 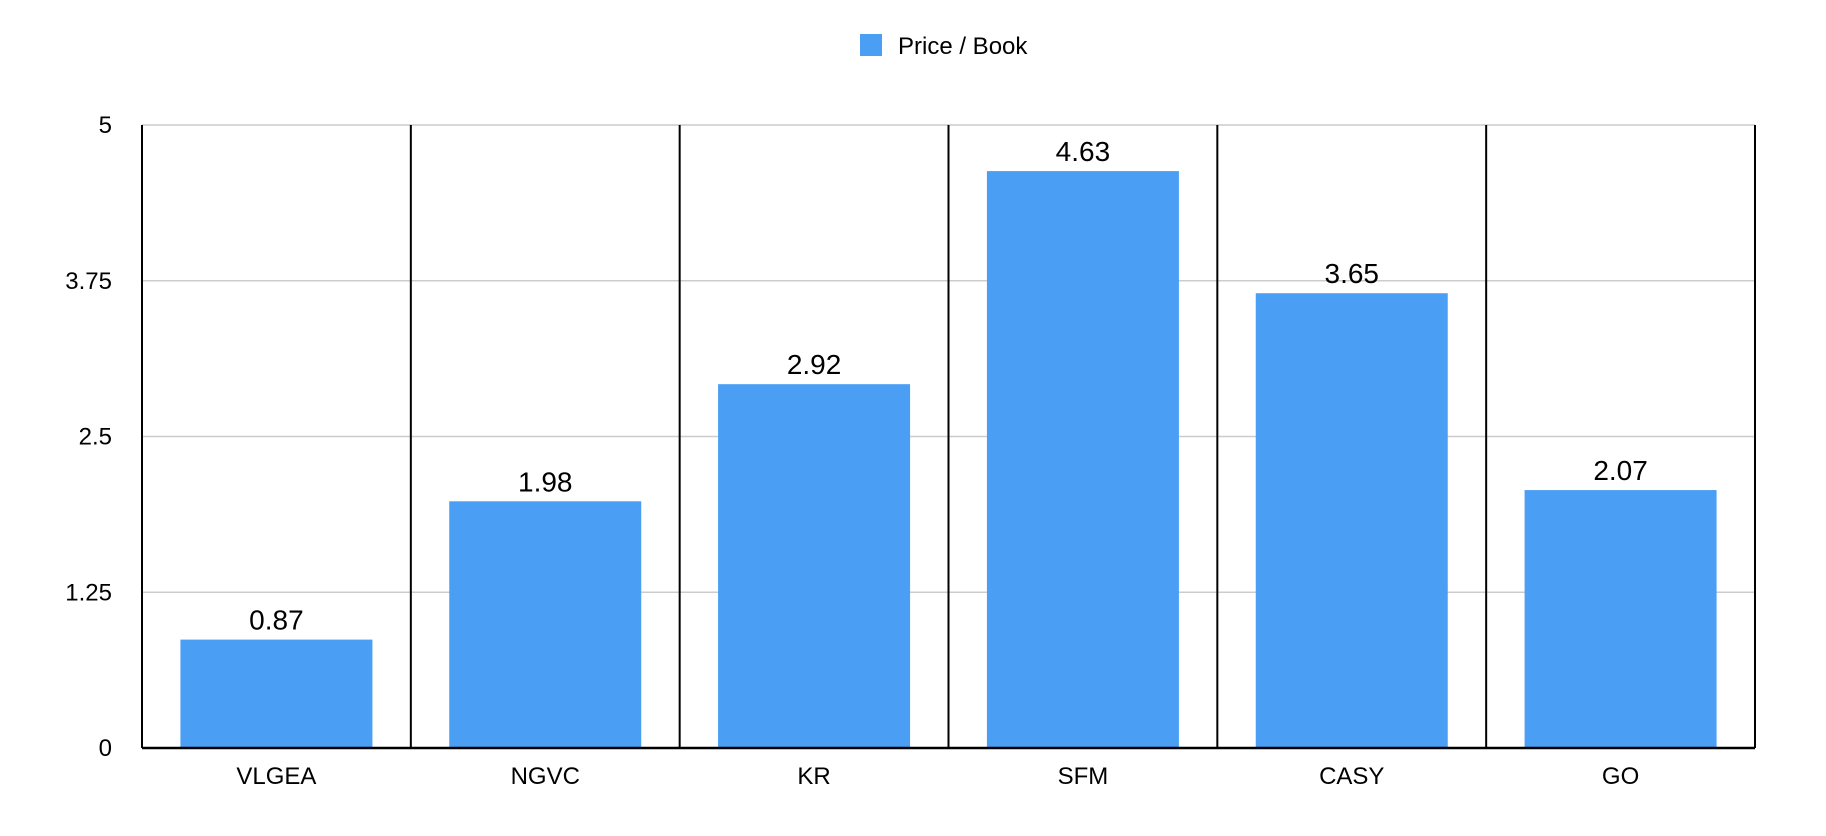 I want to click on y-tick-label: 1.25, so click(x=88, y=592).